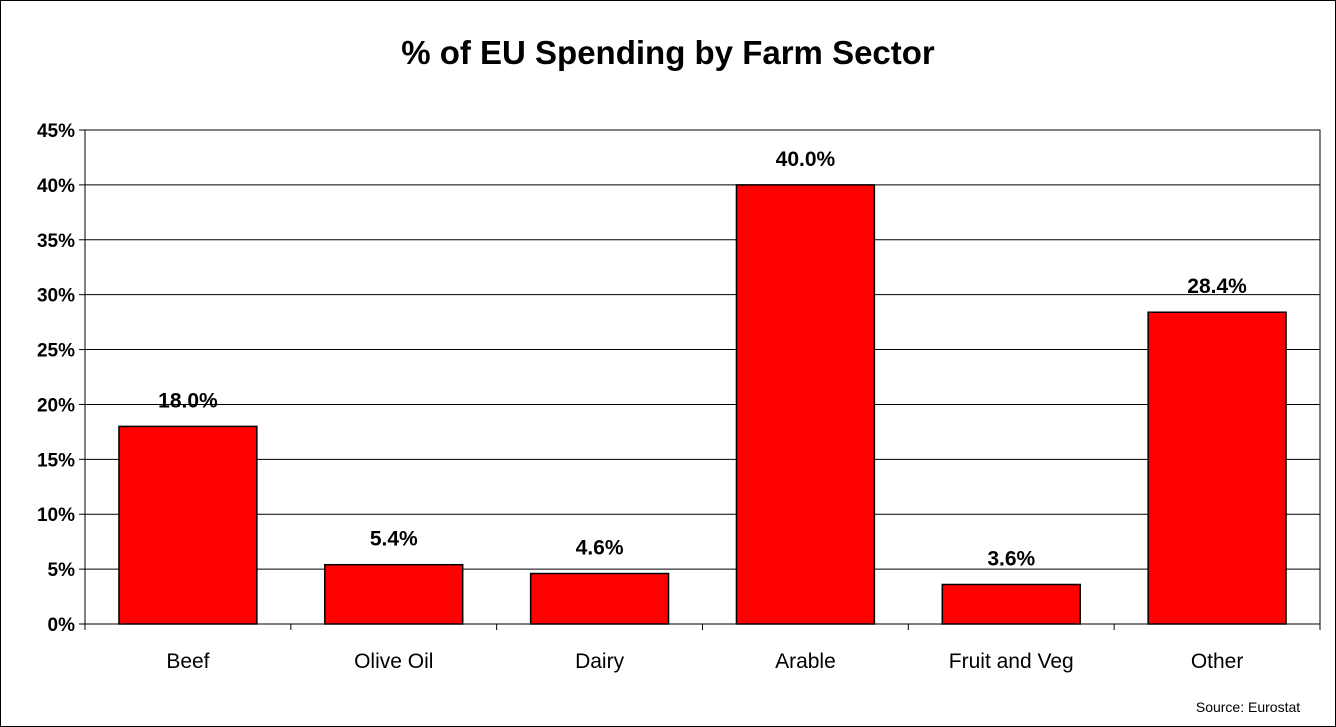 This screenshot has height=727, width=1336. I want to click on bar-dairy, so click(599, 598).